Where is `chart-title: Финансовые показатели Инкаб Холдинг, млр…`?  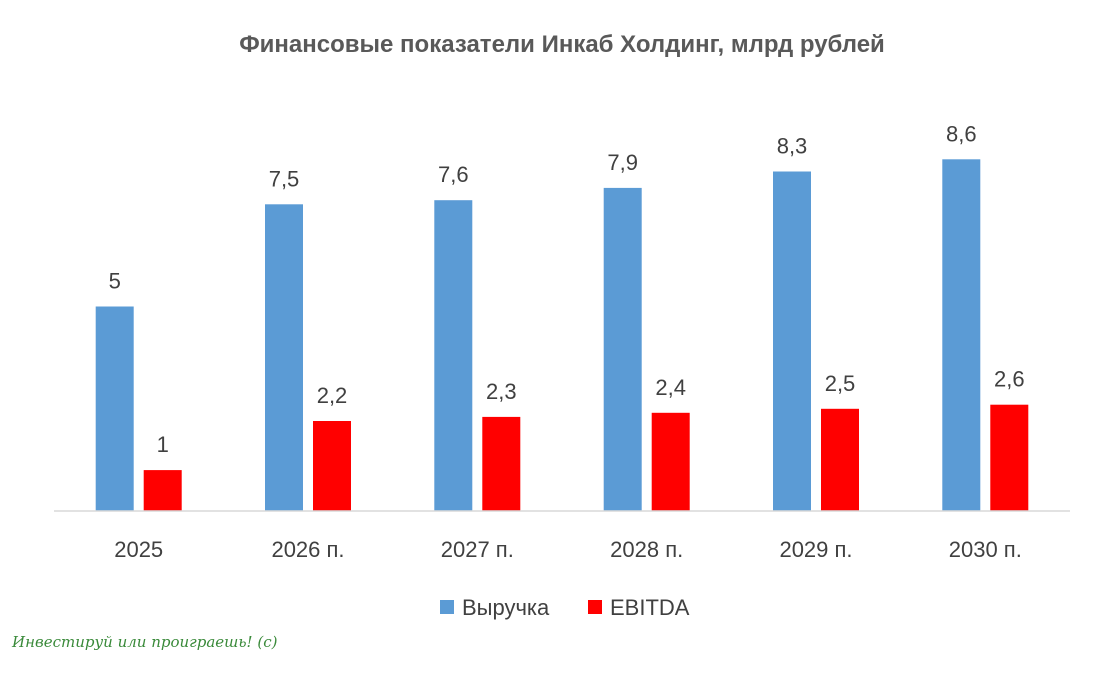
chart-title: Финансовые показатели Инкаб Холдинг, млр… is located at coordinates (562, 44).